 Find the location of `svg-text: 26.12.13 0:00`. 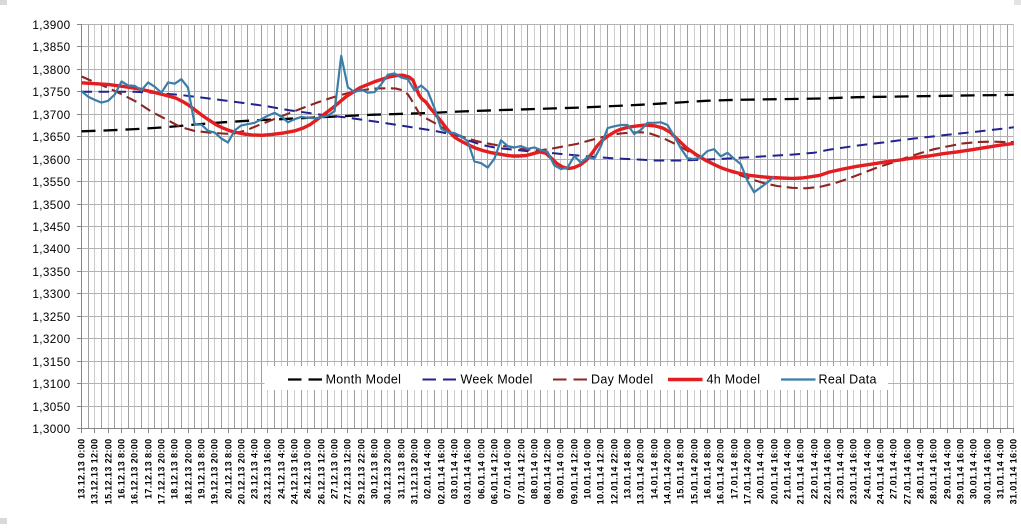

svg-text: 26.12.13 0:00 is located at coordinates (308, 469).